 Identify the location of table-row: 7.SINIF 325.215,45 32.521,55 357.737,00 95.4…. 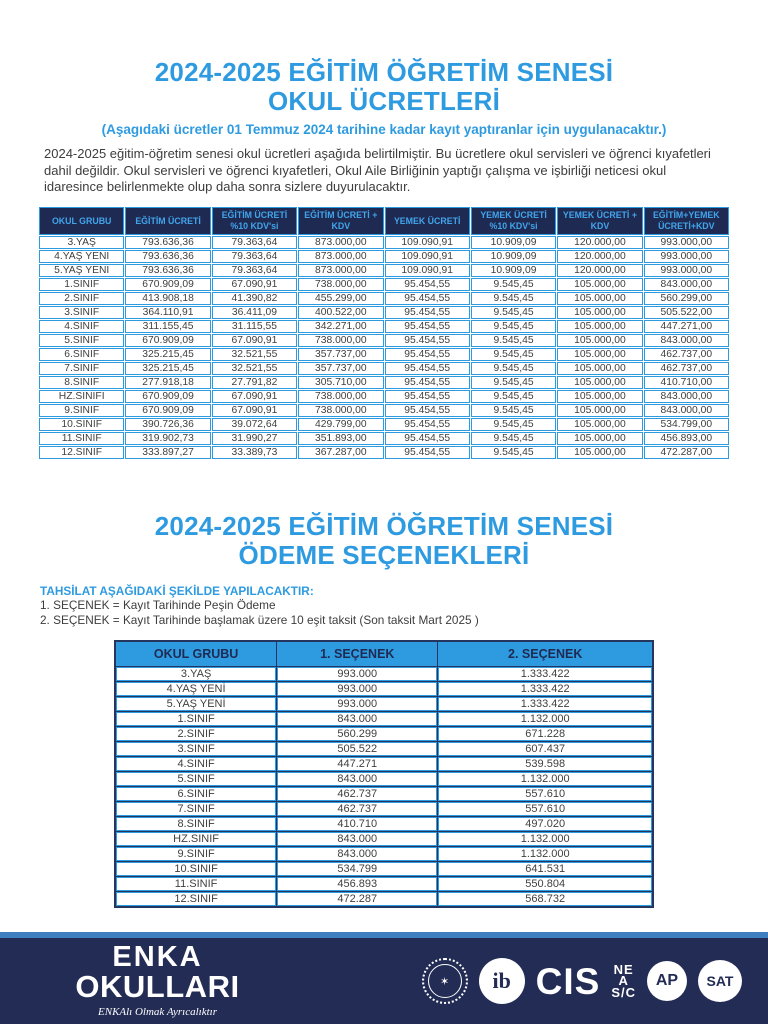
(384, 369).